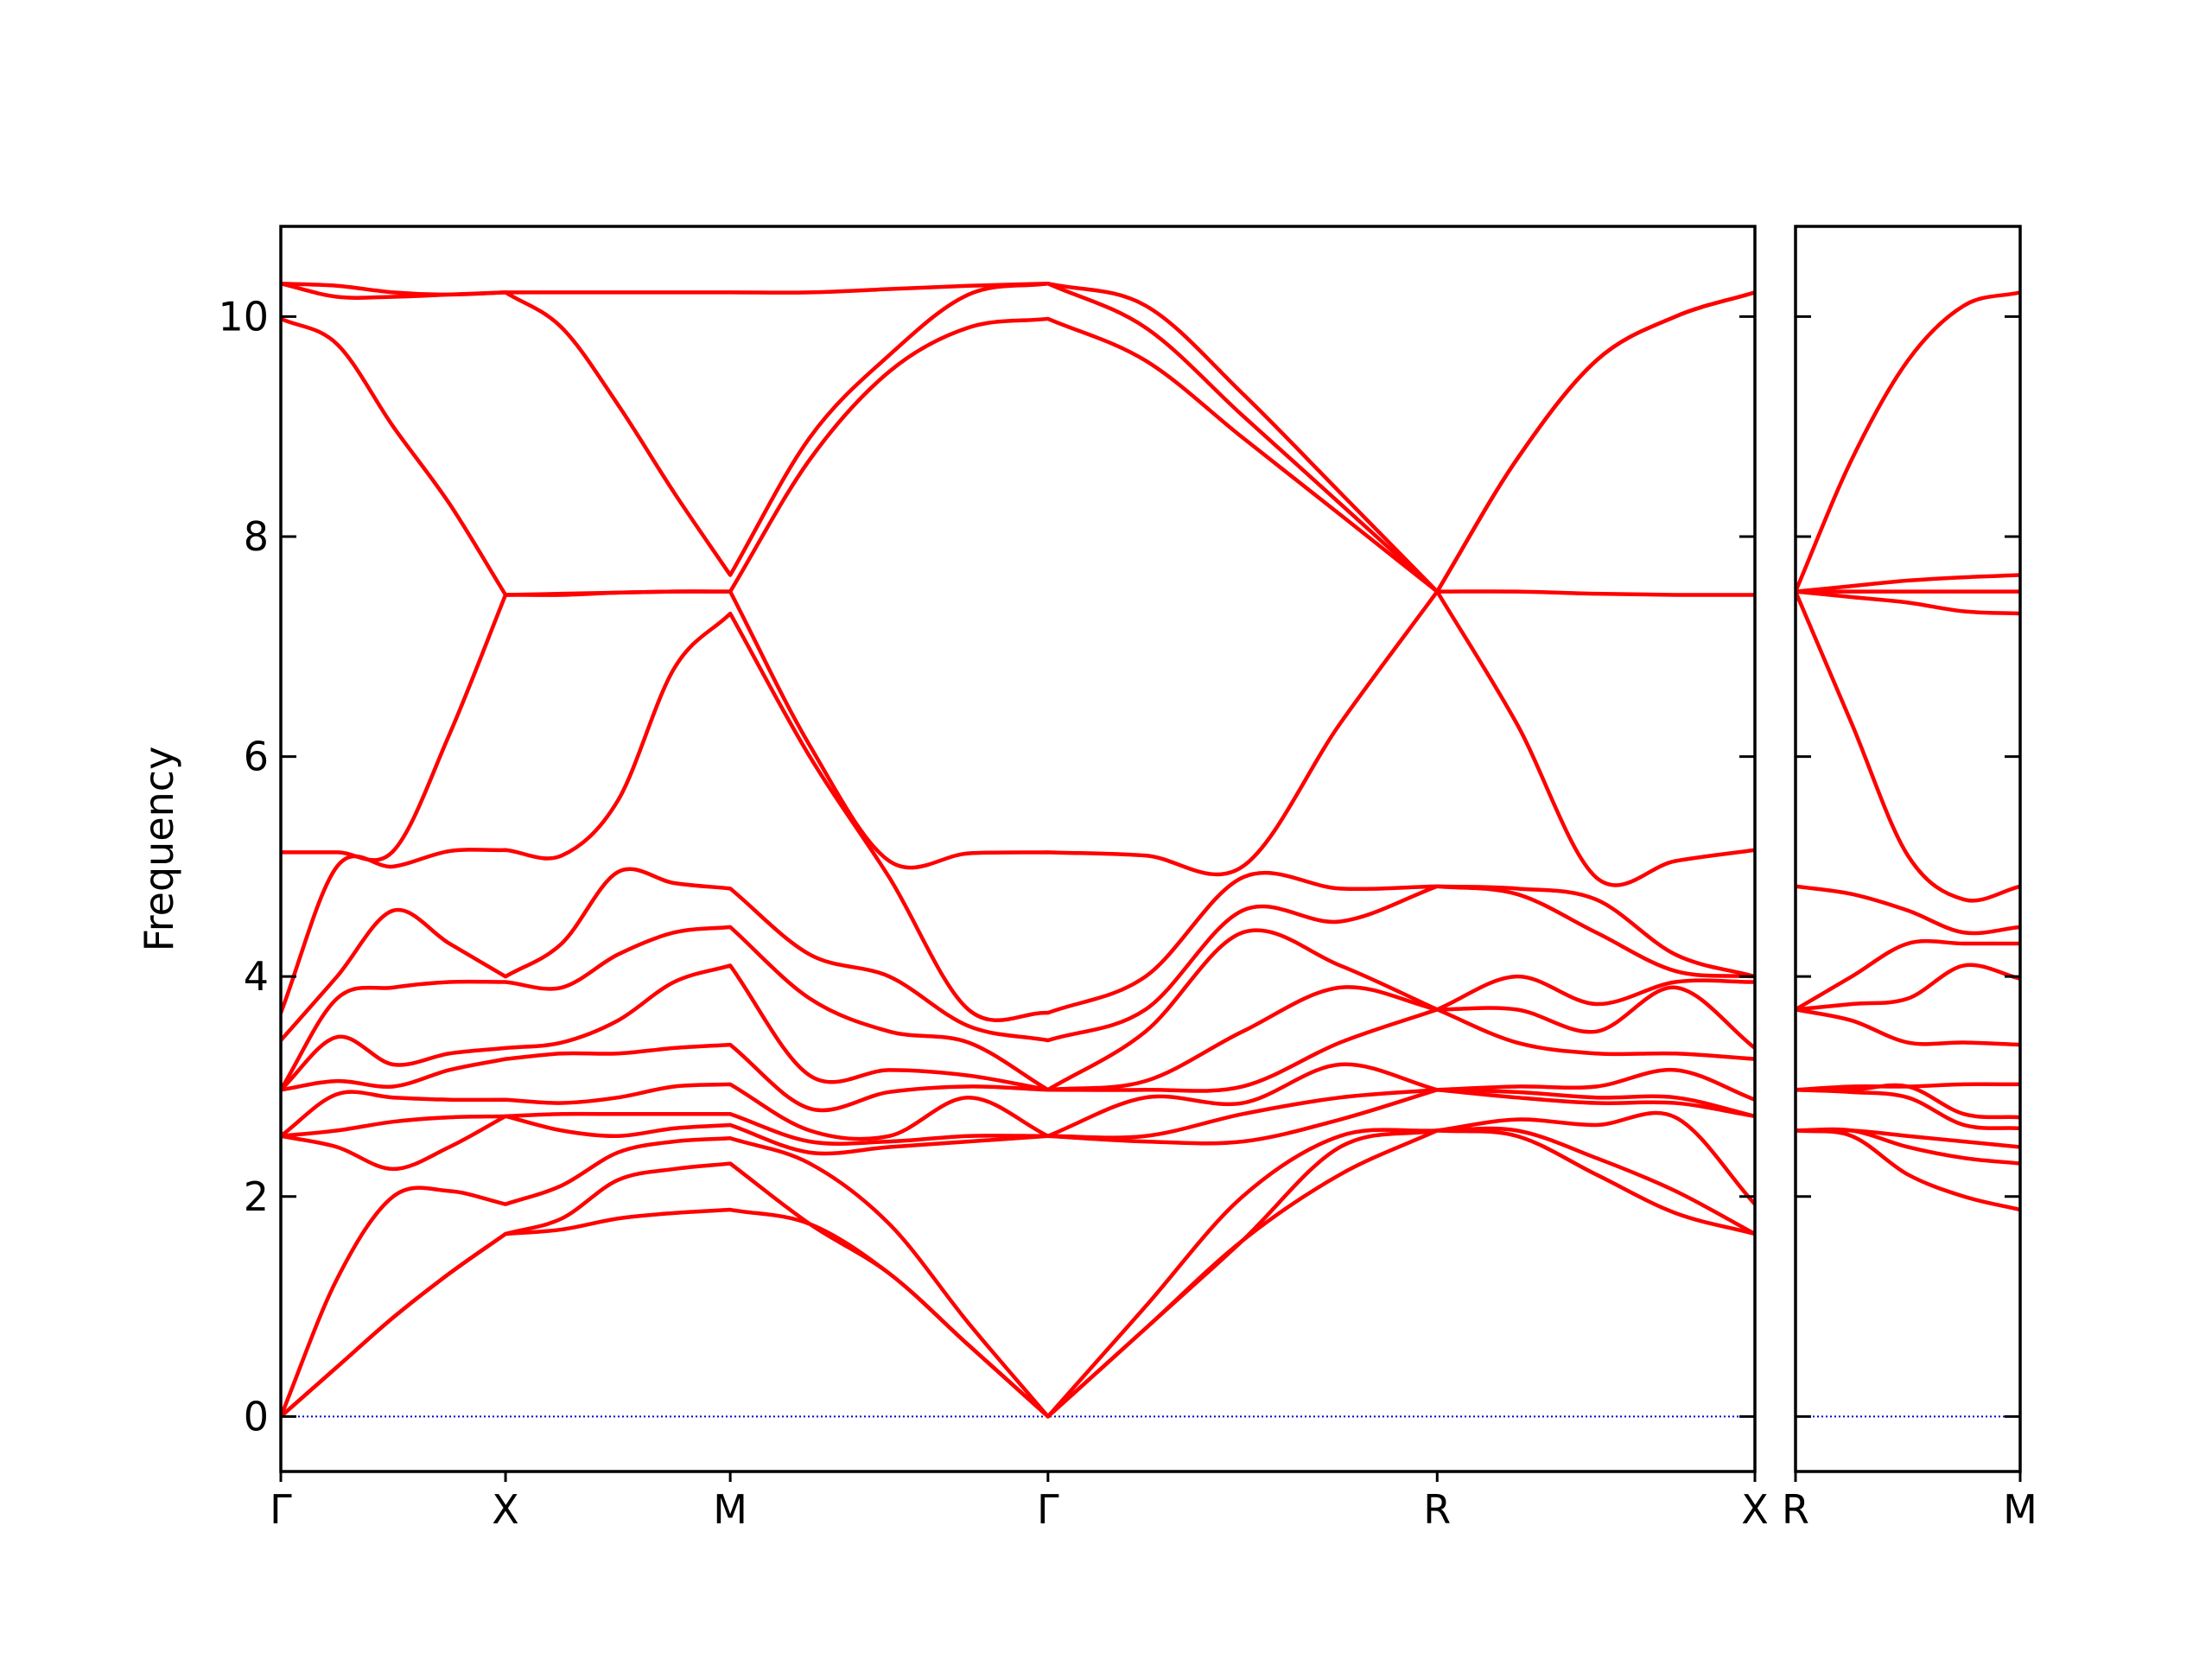  What do you see at coordinates (159, 849) in the screenshot?
I see `y-axis-label: Frequency` at bounding box center [159, 849].